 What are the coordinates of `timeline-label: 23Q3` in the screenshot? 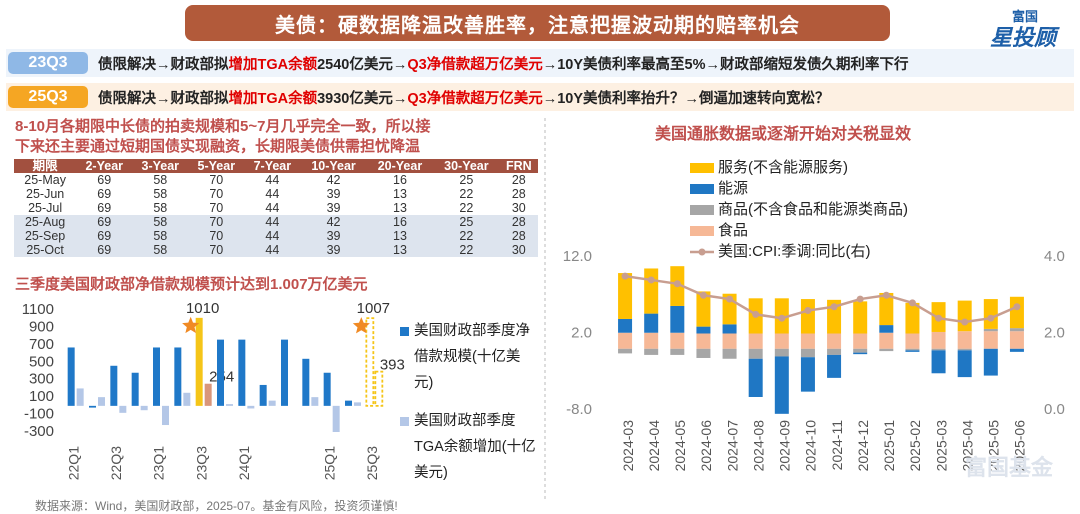 It's located at (48, 63).